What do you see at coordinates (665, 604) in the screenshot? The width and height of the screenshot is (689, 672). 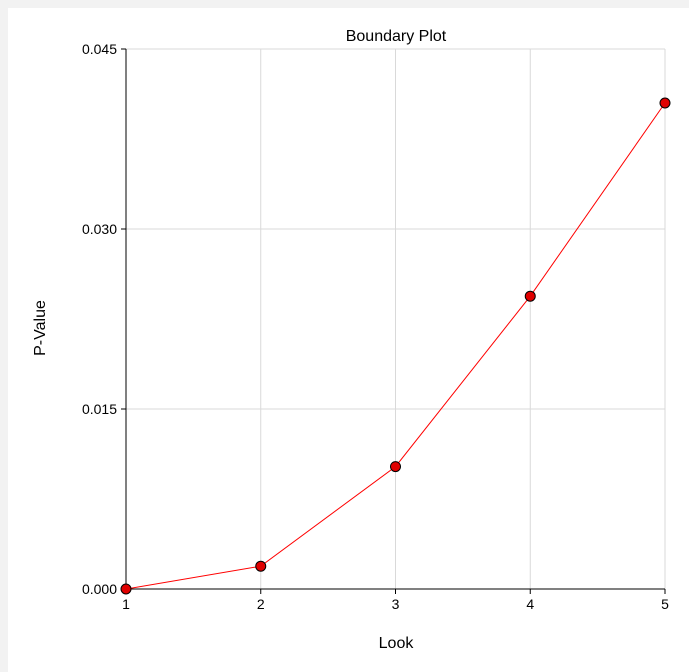 I see `x-tick-label: 5` at bounding box center [665, 604].